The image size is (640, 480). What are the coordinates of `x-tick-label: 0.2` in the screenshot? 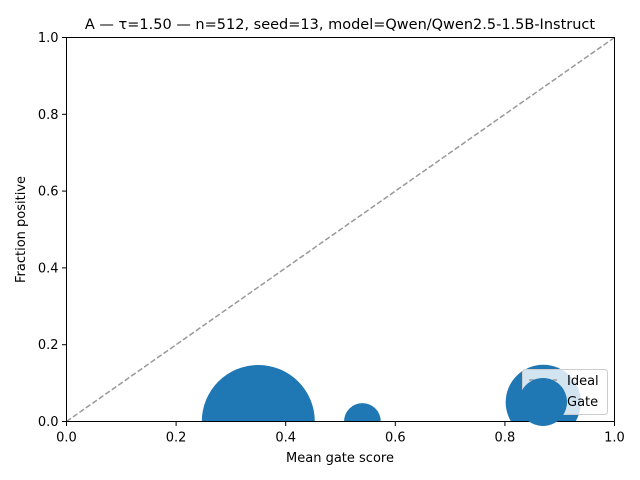 It's located at (176, 438).